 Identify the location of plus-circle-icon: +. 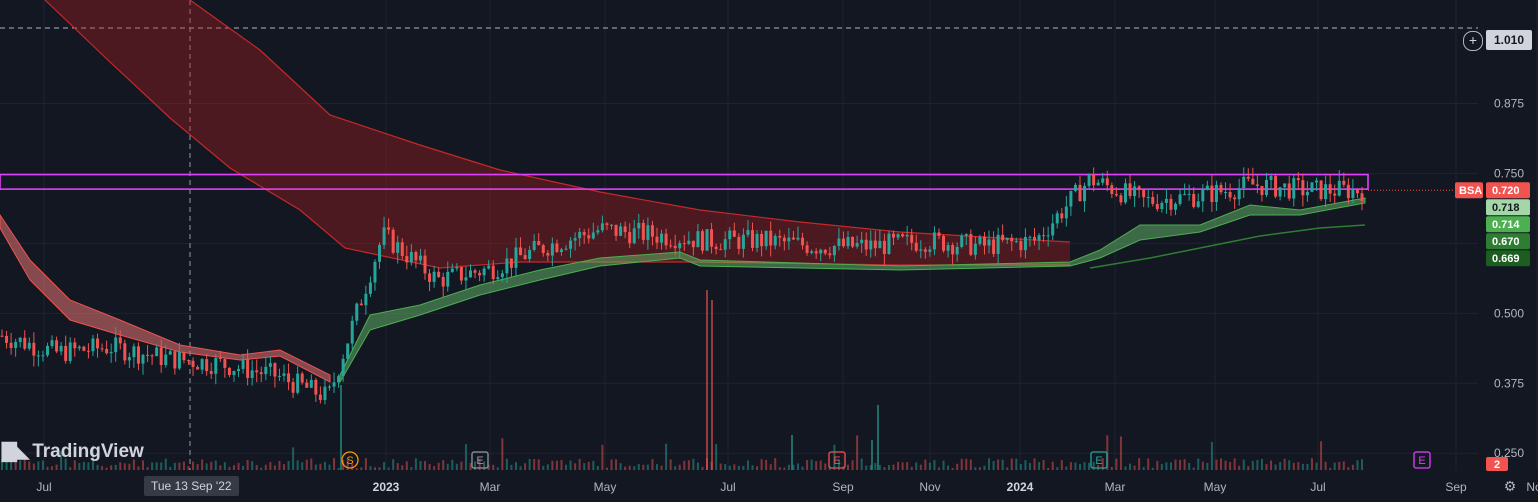
(1473, 41).